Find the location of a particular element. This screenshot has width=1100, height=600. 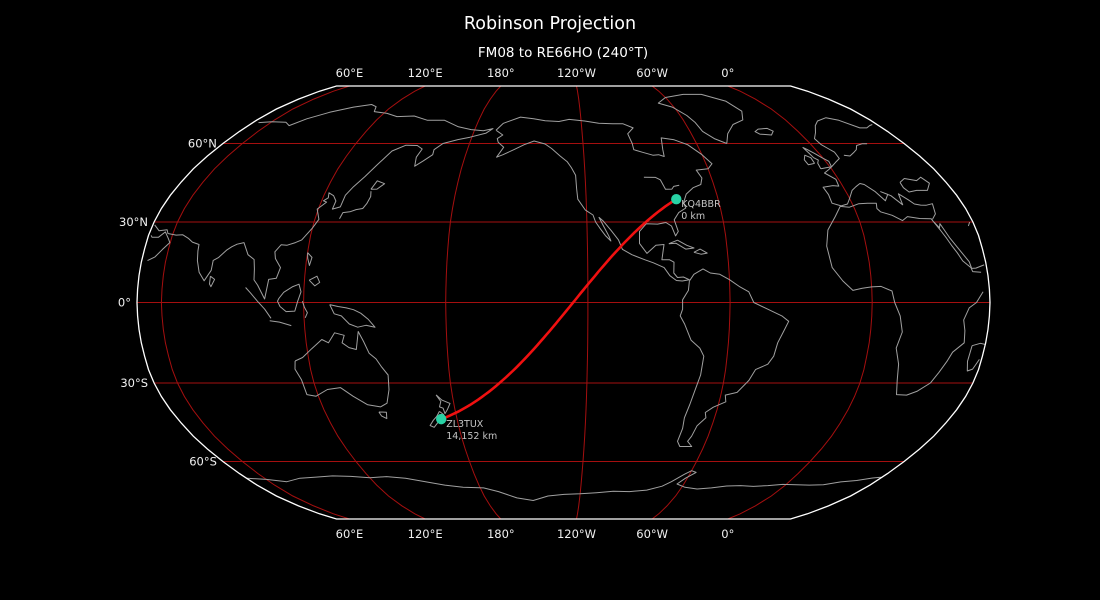

map-subtitle: FM08 to RE66HO (240°T) is located at coordinates (563, 53).